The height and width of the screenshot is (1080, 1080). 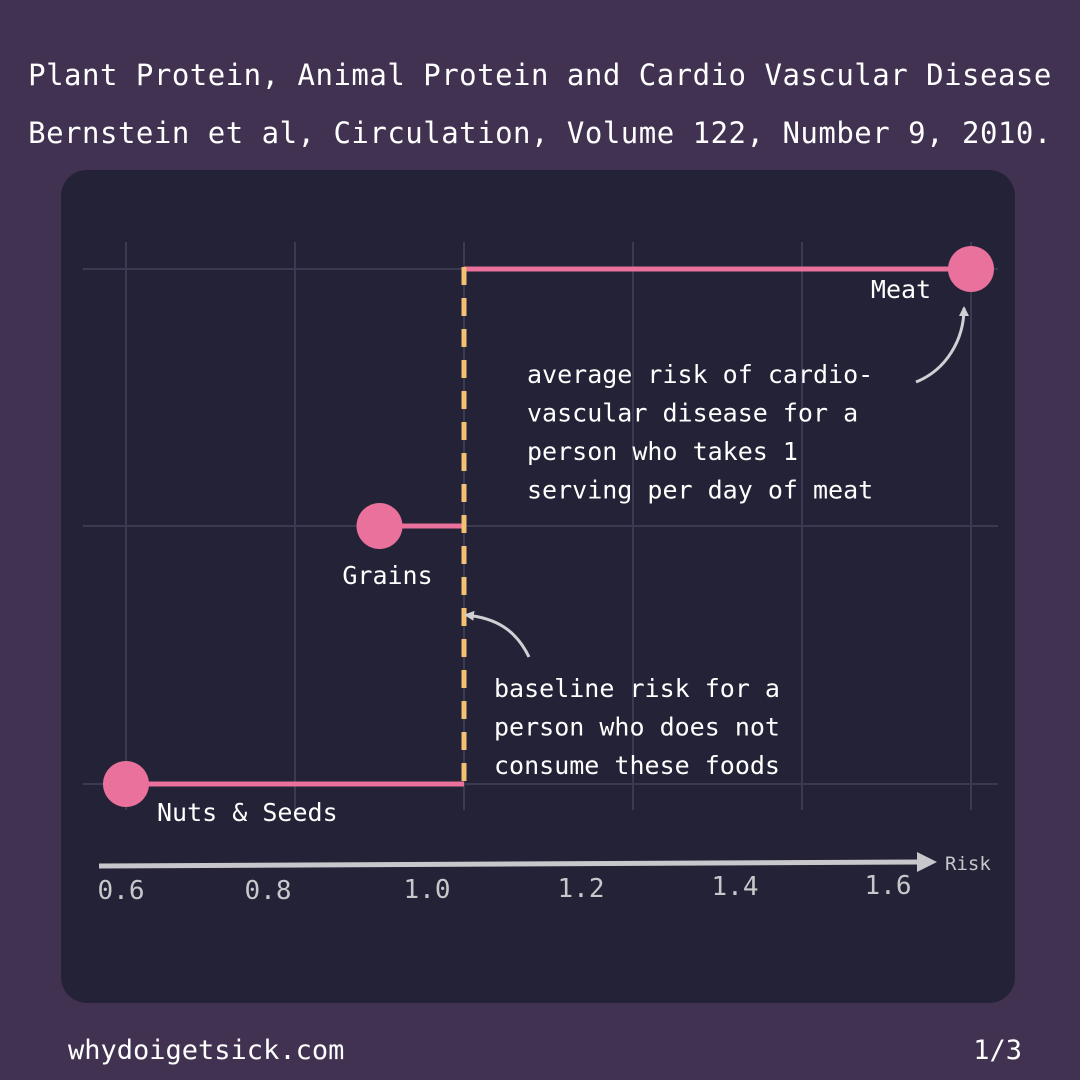 I want to click on point-label: Nuts & Seeds, so click(x=247, y=812).